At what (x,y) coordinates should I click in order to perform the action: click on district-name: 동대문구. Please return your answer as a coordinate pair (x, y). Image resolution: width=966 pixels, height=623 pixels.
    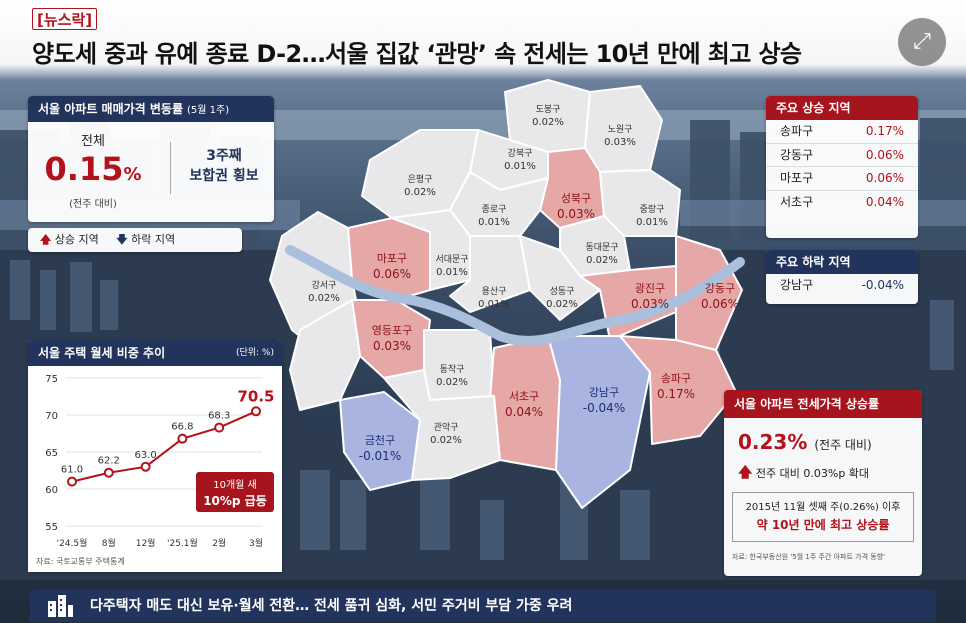
    Looking at the image, I should click on (601, 247).